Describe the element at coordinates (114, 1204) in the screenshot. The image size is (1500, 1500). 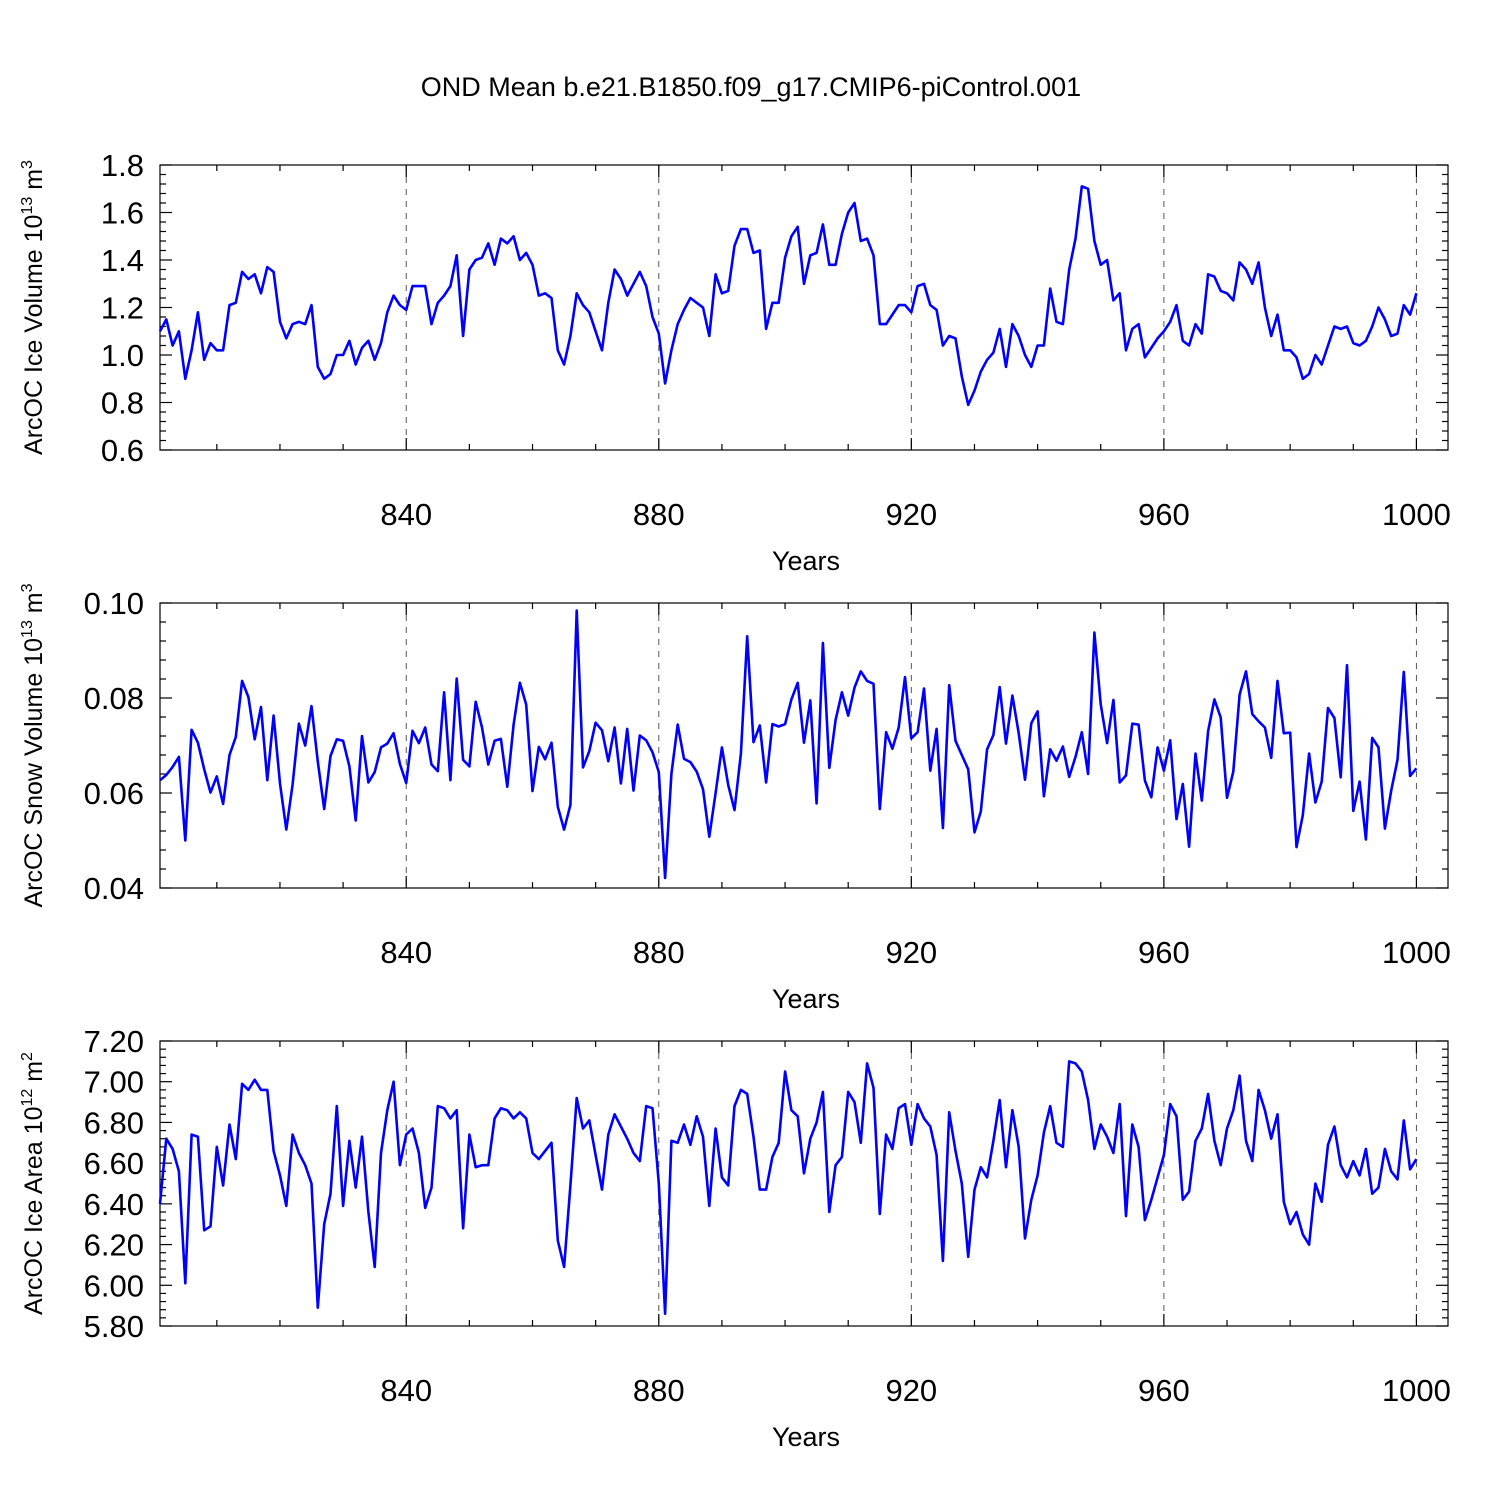
I see `y-tick-label: 6.40` at that location.